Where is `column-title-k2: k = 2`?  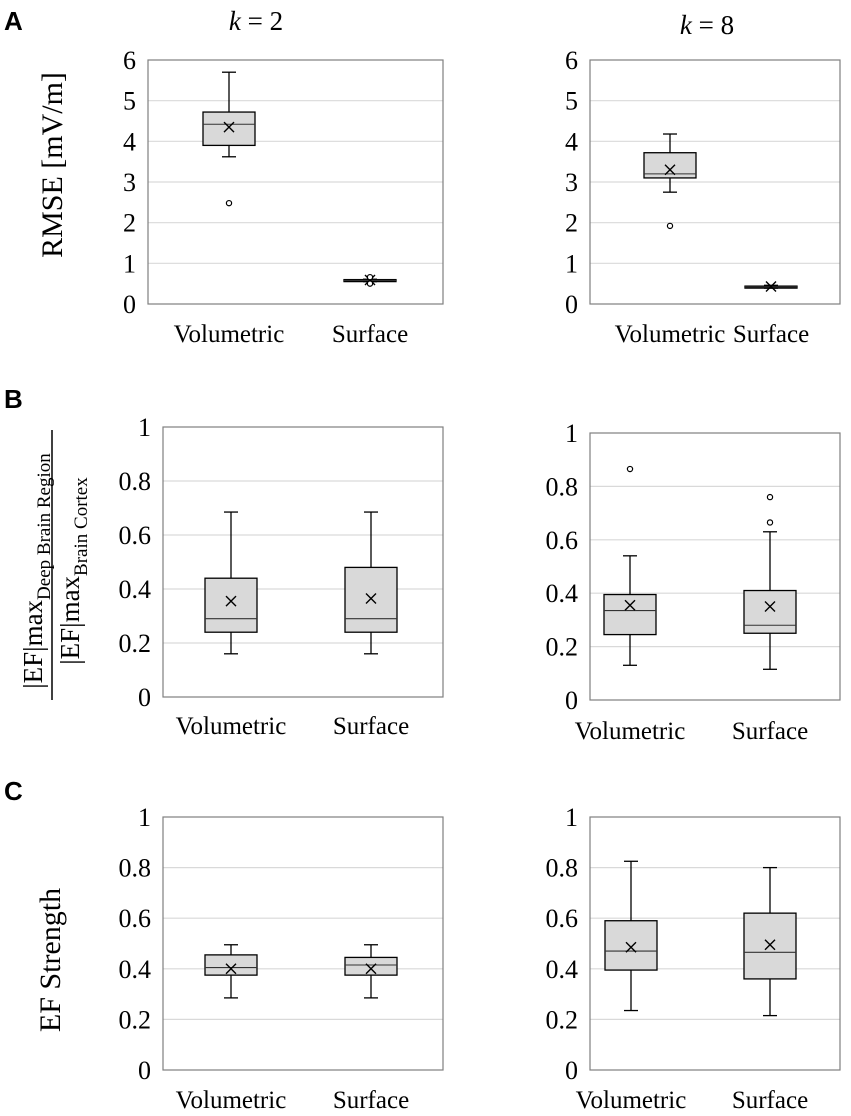
column-title-k2: k = 2 is located at coordinates (256, 21).